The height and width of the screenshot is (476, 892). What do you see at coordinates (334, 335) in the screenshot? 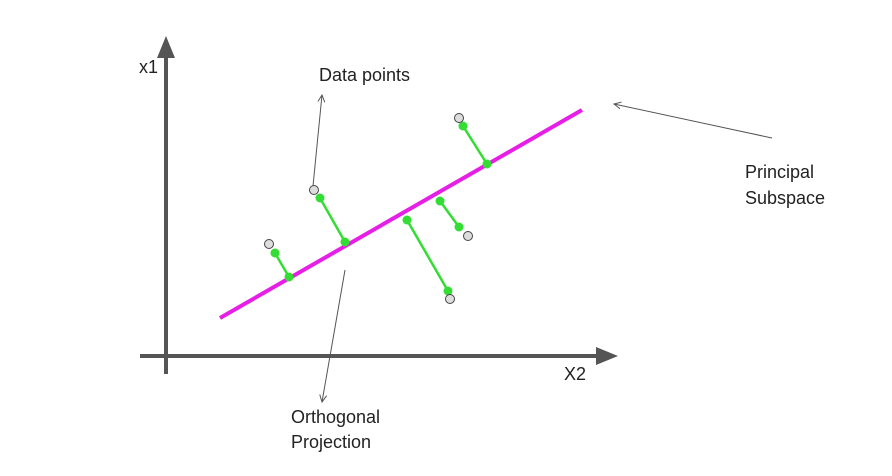
I see `orthogonal-projection-arrow` at bounding box center [334, 335].